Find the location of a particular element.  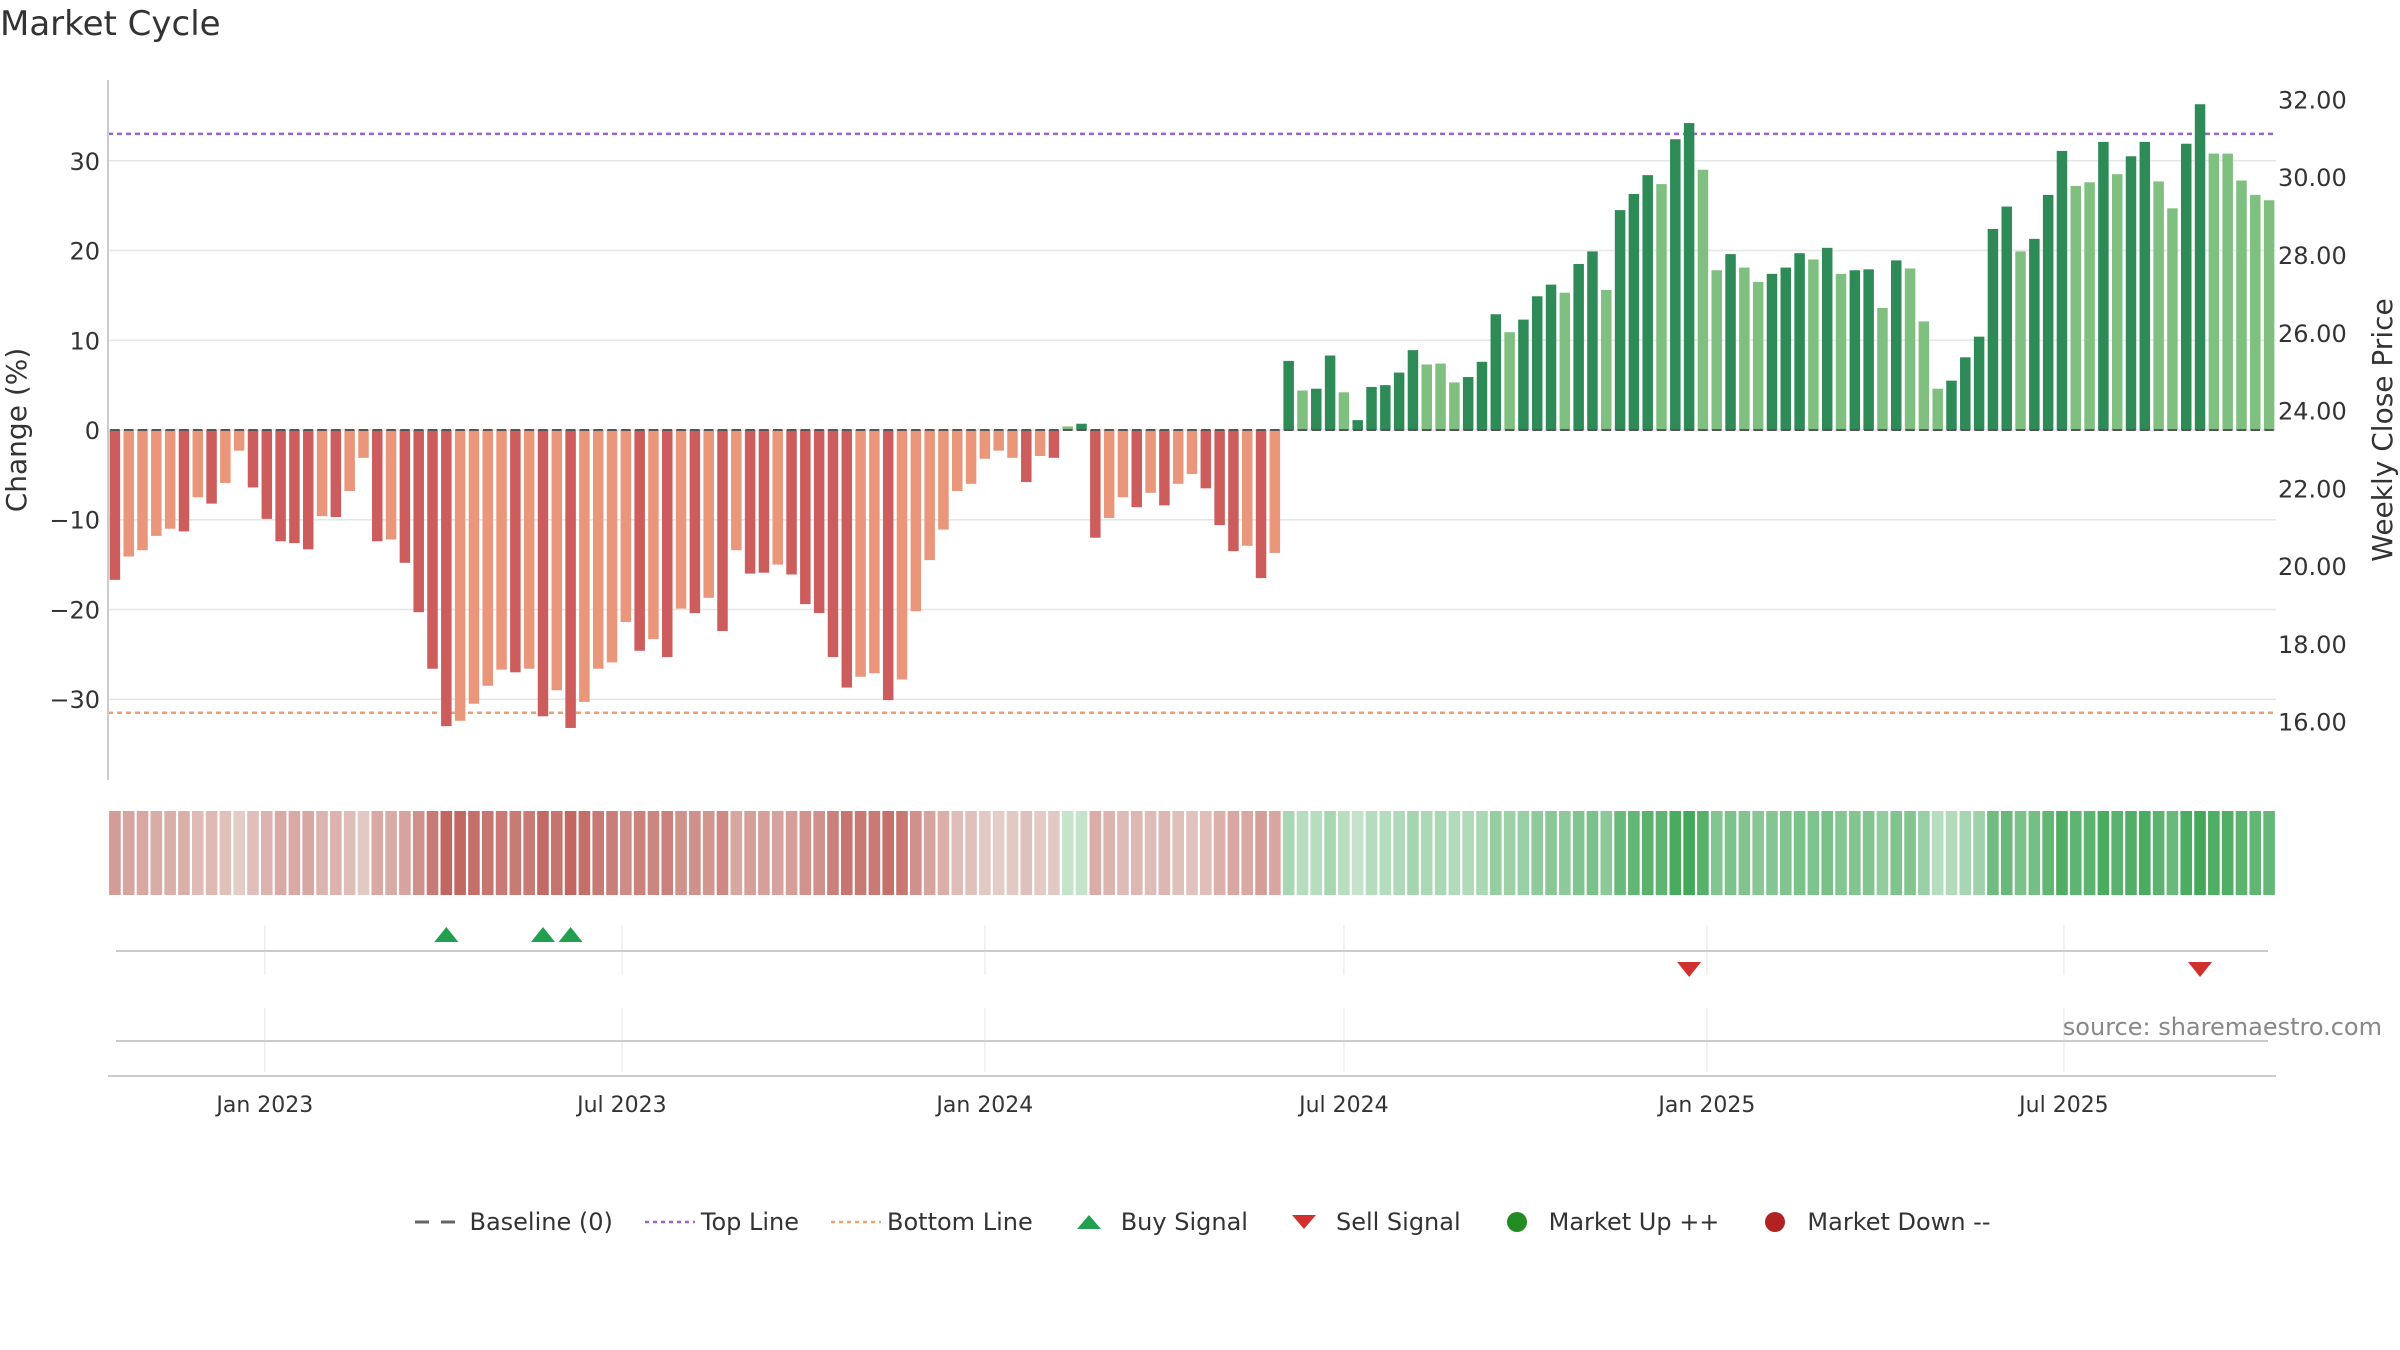

y-tick-label: 20 is located at coordinates (84, 252).